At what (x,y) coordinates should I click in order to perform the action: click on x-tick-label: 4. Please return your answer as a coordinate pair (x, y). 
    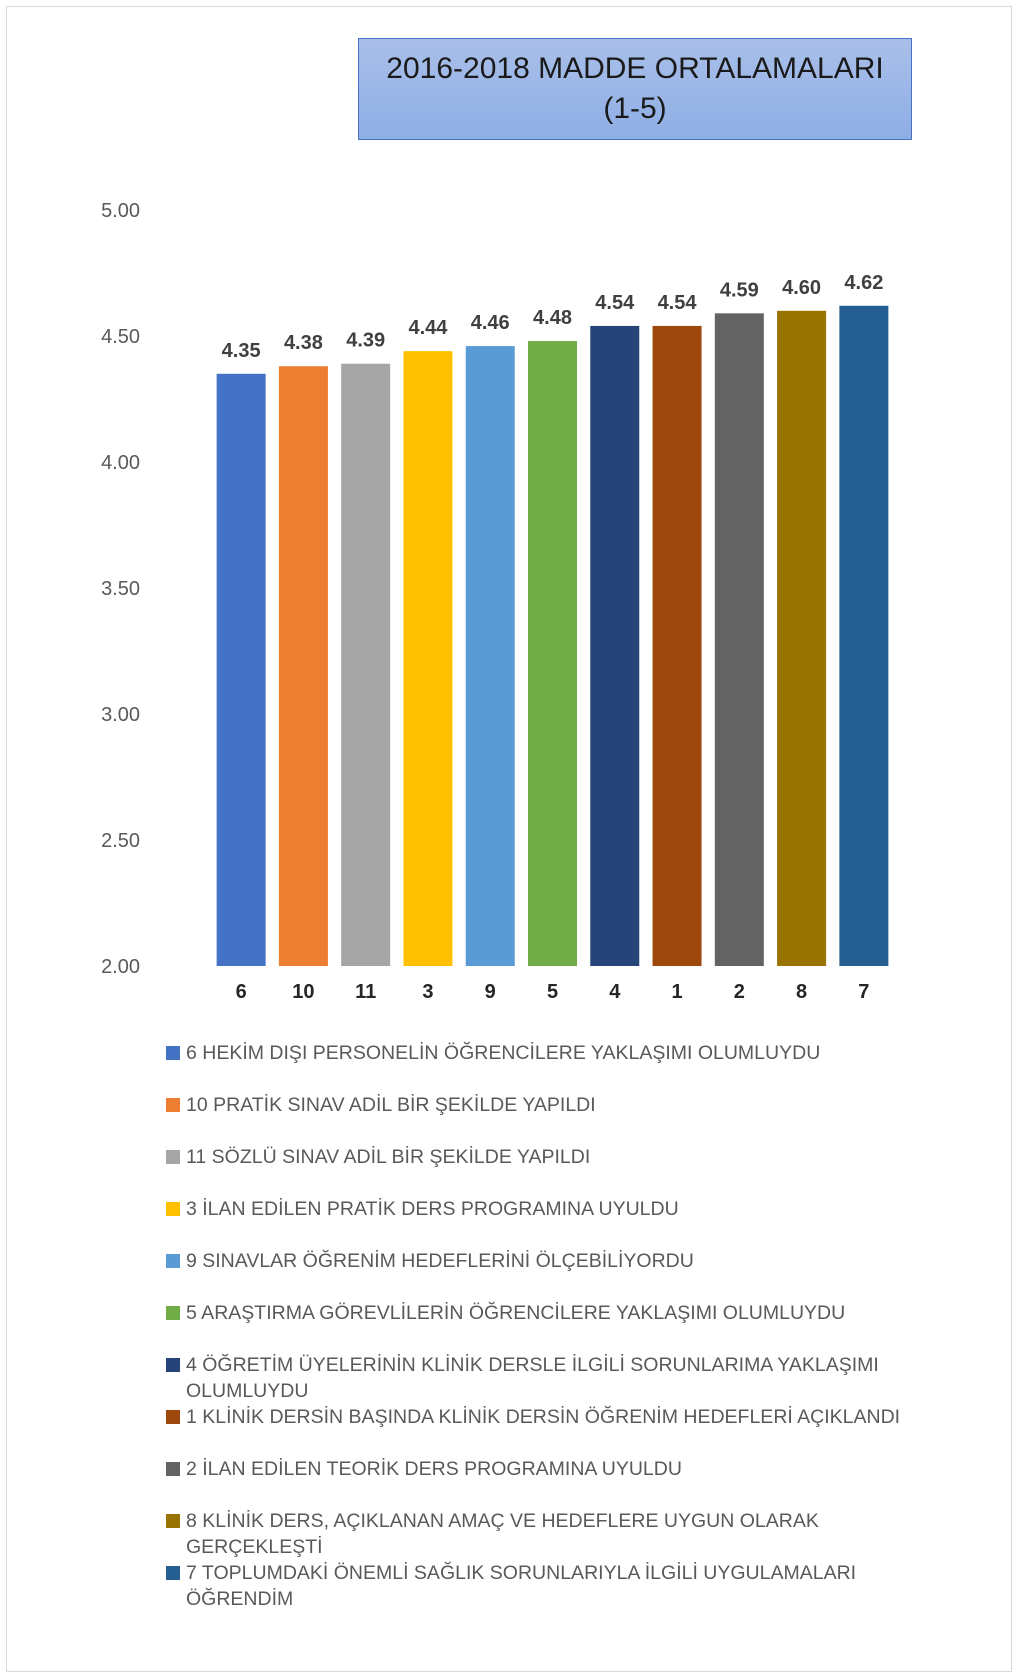
    Looking at the image, I should click on (615, 992).